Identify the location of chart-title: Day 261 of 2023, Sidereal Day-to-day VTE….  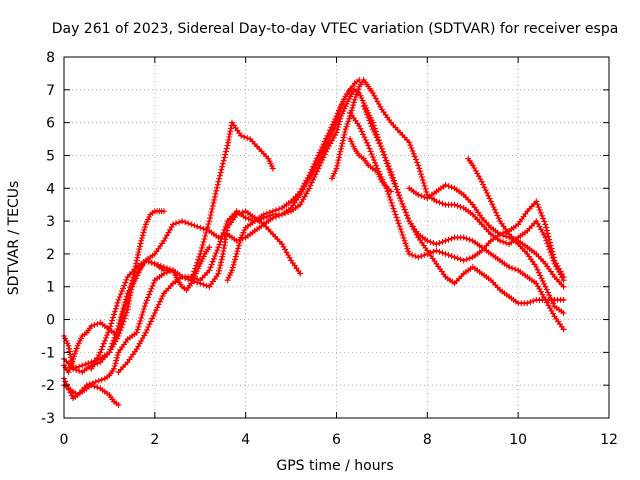
(335, 29).